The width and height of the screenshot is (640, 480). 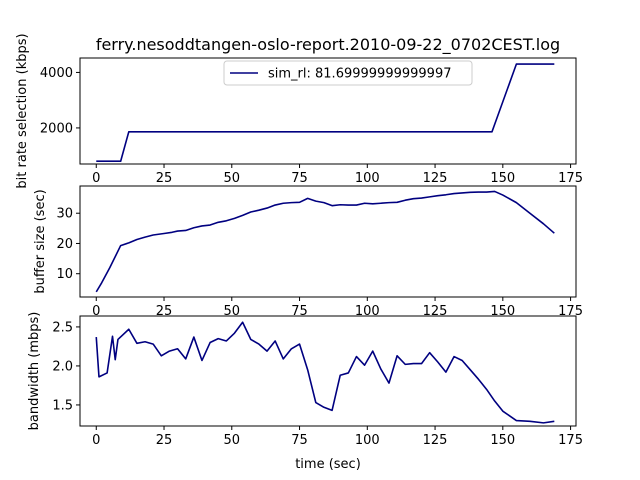 I want to click on legend-entry-label: sim_rl: 81.69999999999997, so click(x=360, y=74).